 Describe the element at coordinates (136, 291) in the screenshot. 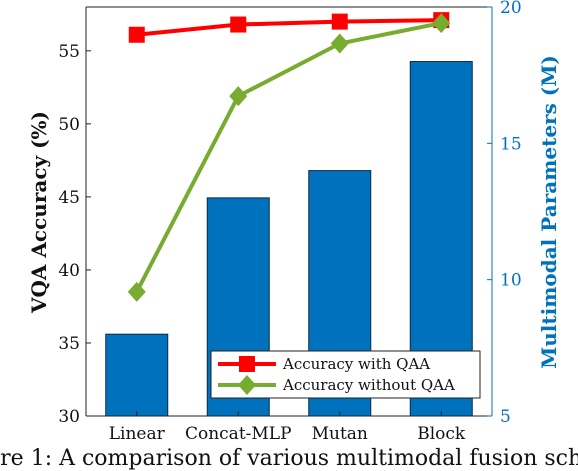

I see `series-1-point-linear` at that location.